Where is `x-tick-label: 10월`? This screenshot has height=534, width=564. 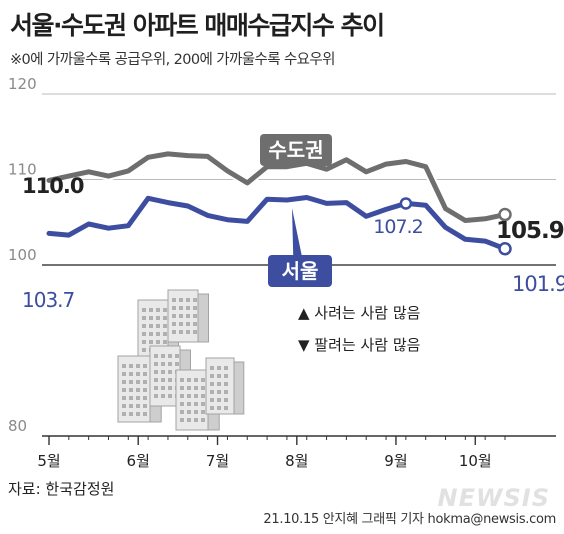 x-tick-label: 10월 is located at coordinates (475, 461).